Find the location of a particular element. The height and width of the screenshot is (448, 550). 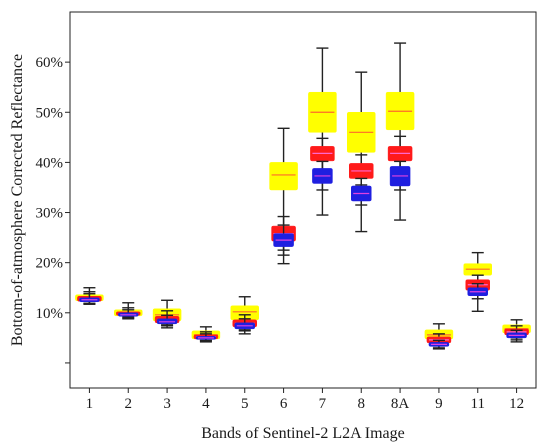

y-tick-label: 50% is located at coordinates (50, 113).